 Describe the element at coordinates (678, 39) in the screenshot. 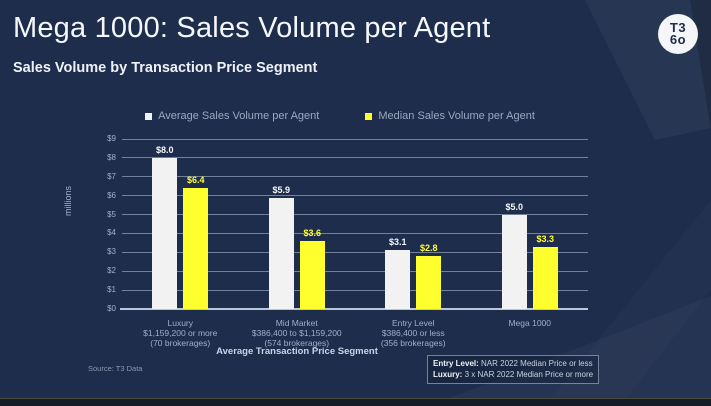

I see `t360-logo-line2: 6o` at that location.